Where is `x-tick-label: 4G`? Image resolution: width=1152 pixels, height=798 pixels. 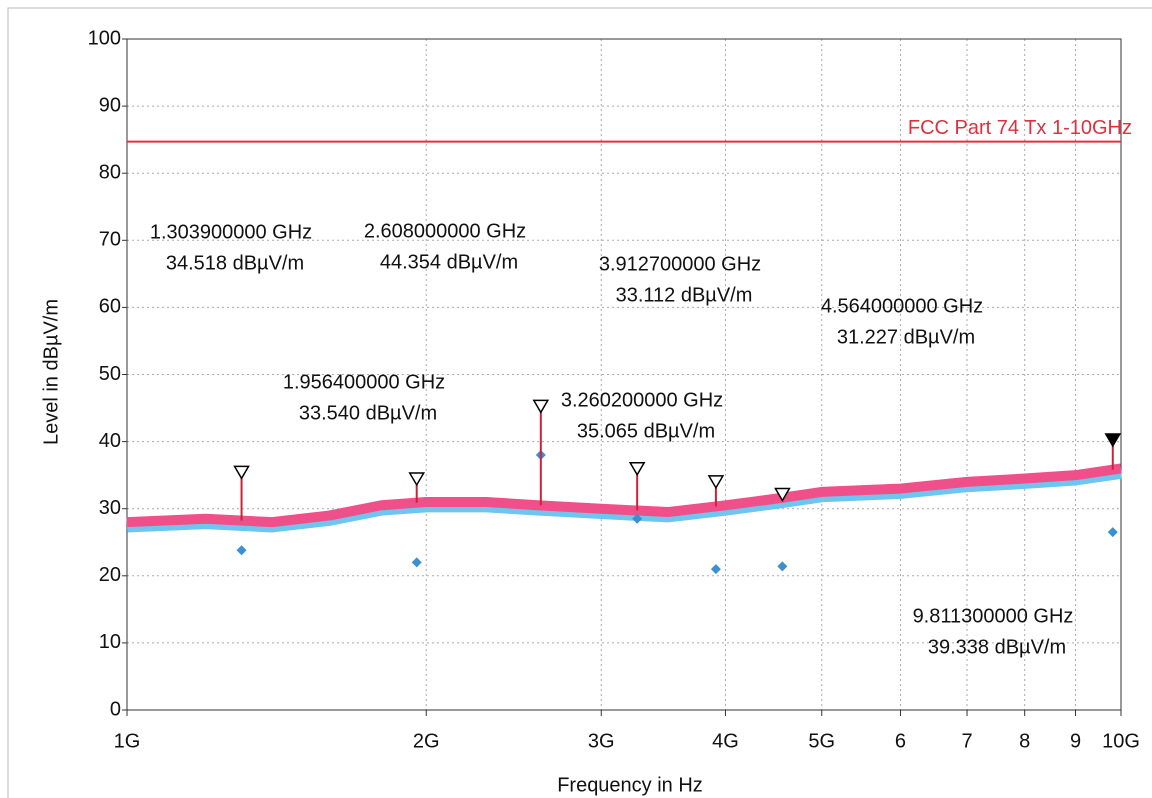
x-tick-label: 4G is located at coordinates (725, 741).